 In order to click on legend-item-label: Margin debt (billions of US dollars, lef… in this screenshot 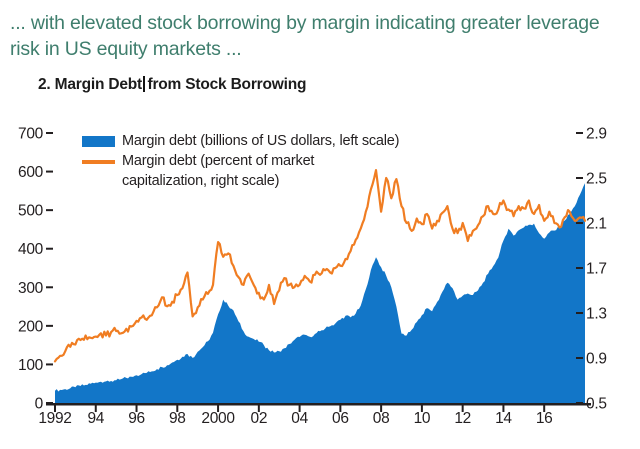, I will do `click(261, 141)`.